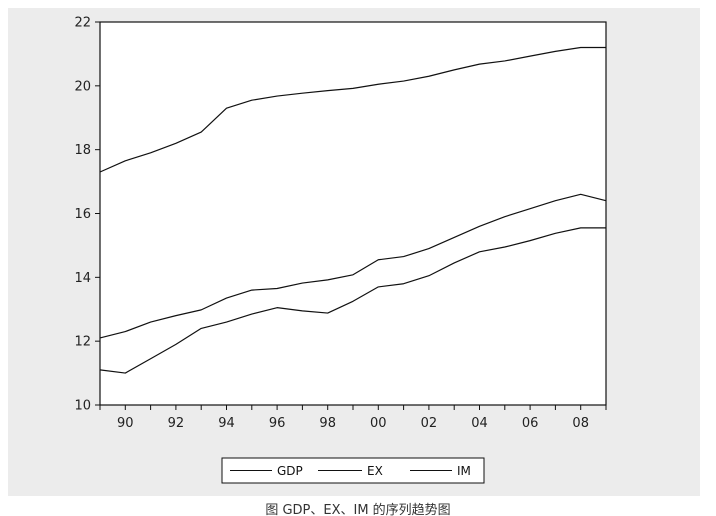 This screenshot has height=516, width=716. Describe the element at coordinates (226, 423) in the screenshot. I see `x-tick-label: 94` at that location.